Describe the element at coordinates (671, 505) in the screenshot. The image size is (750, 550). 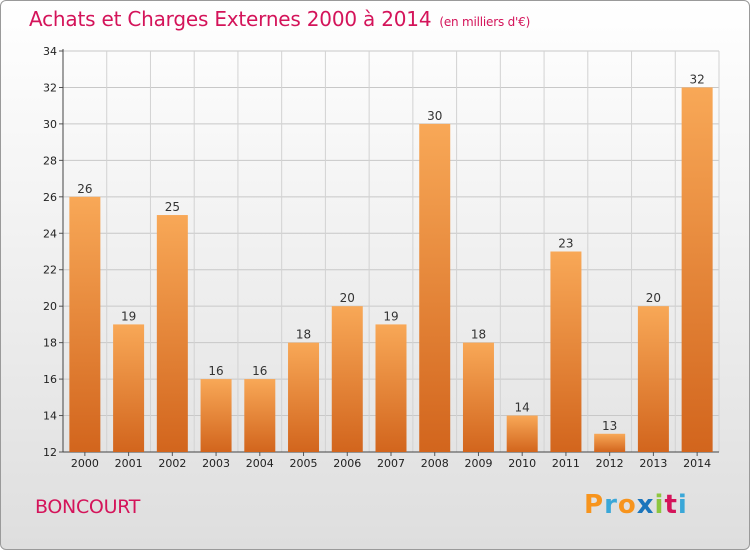
I see `logo-letter: t` at that location.